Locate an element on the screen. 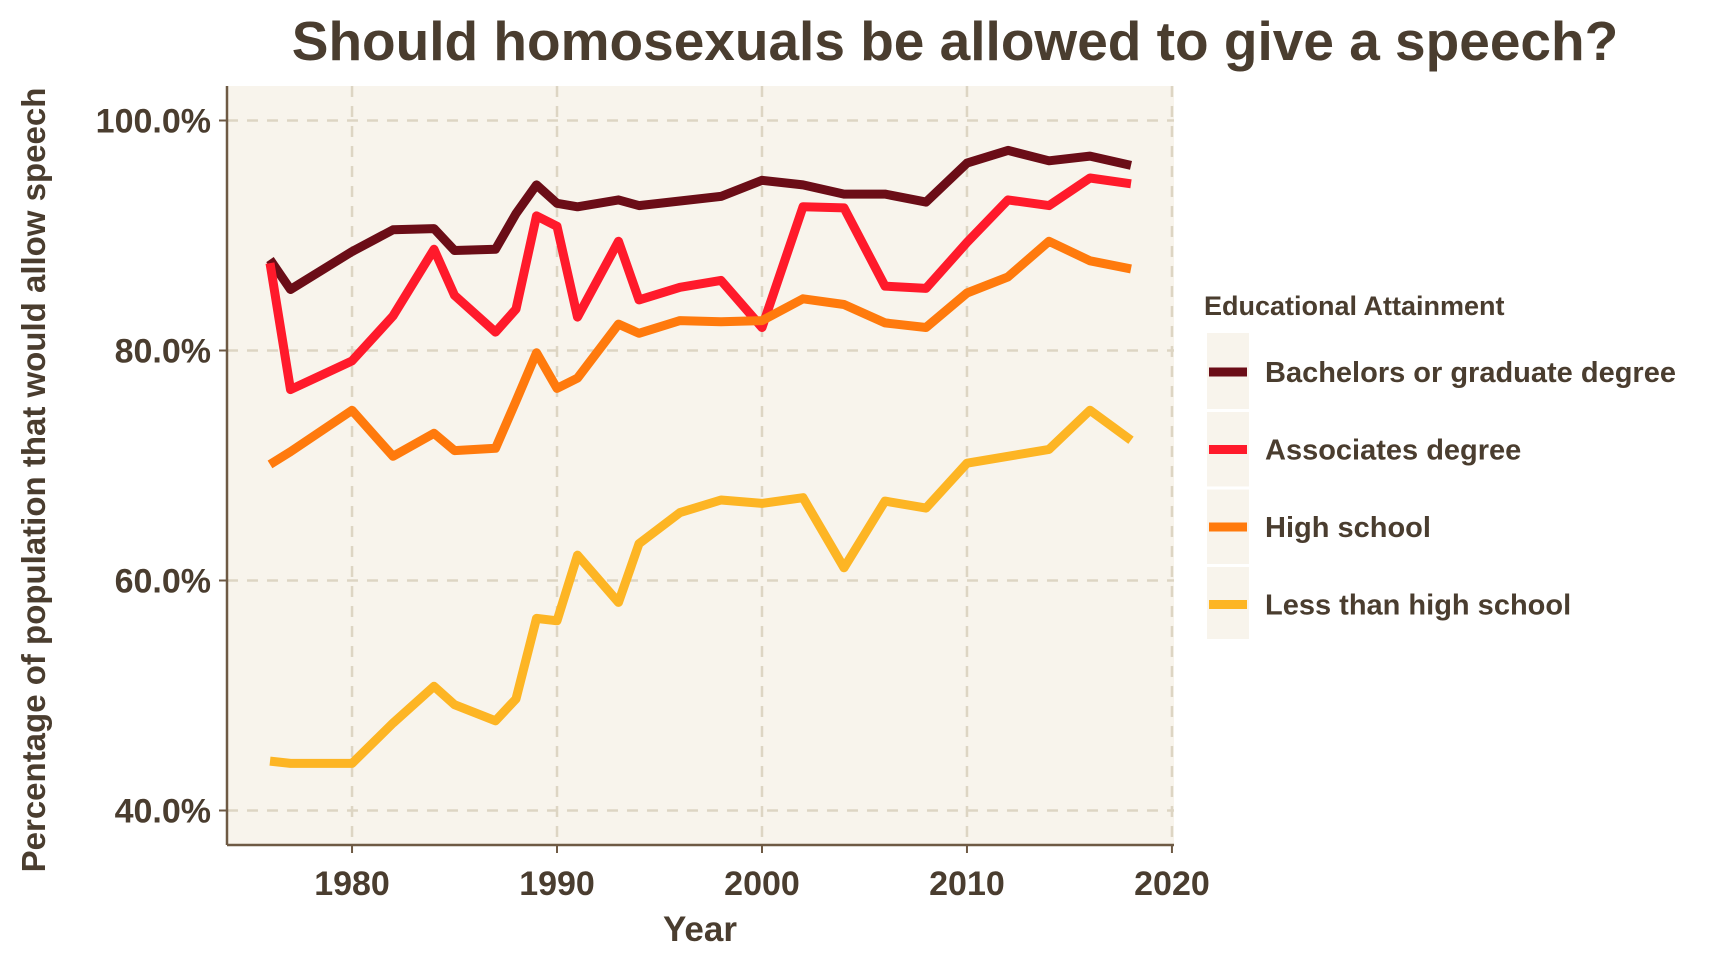  legend-label: High school is located at coordinates (1348, 528).